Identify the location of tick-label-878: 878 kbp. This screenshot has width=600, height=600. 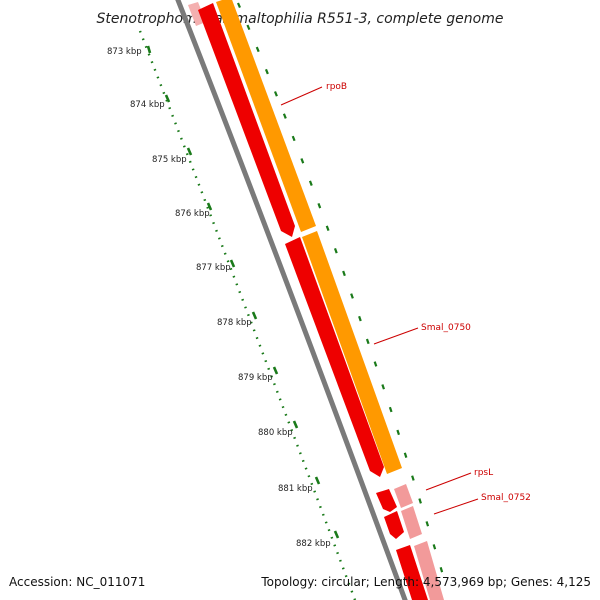
(234, 323).